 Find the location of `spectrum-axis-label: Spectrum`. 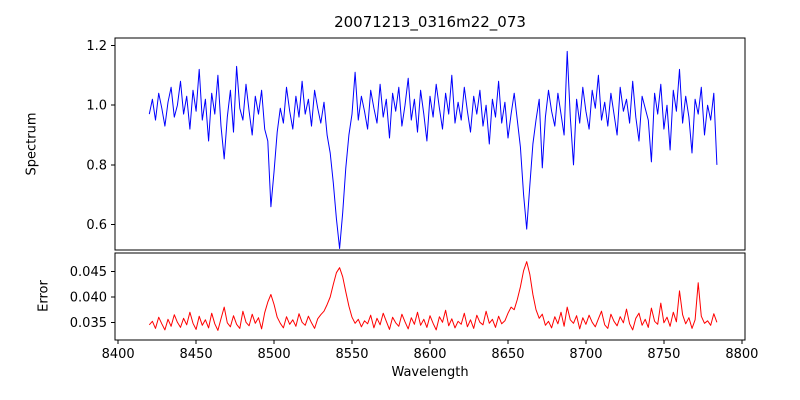

spectrum-axis-label: Spectrum is located at coordinates (32, 144).